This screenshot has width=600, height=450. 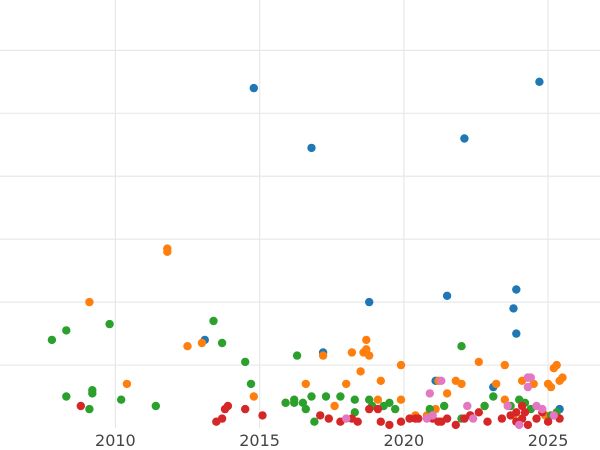 What do you see at coordinates (331, 440) in the screenshot?
I see `x-tick-labels: 2010 2015 2020 2025` at bounding box center [331, 440].